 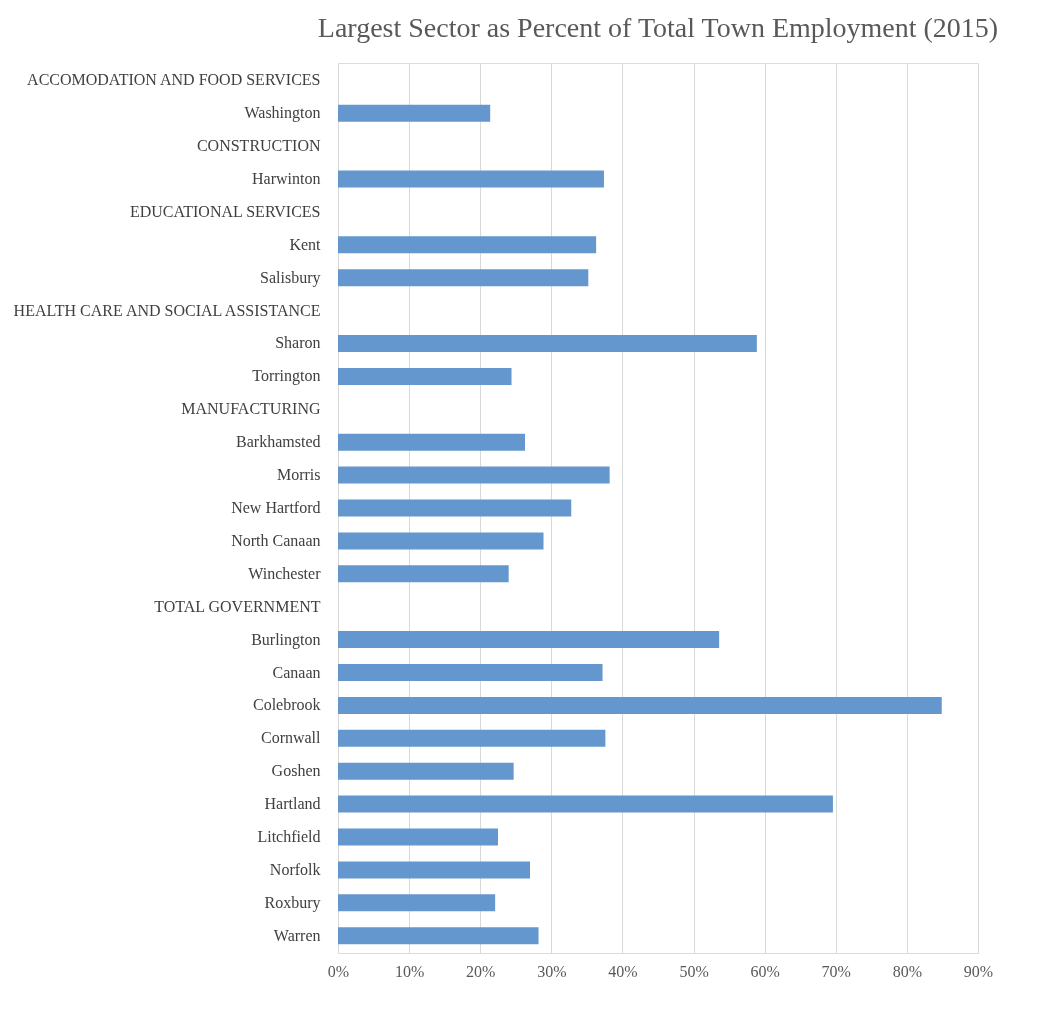 I want to click on y-tick-label: Morris, so click(x=298, y=475).